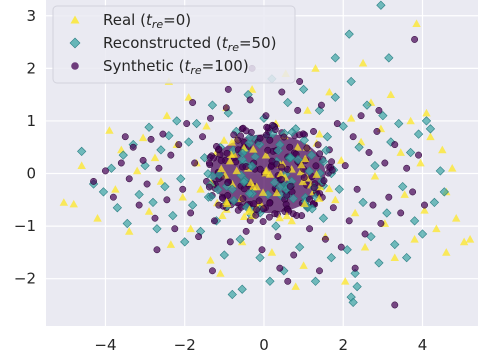  Describe the element at coordinates (31, 174) in the screenshot. I see `y-tick-label: 0` at that location.